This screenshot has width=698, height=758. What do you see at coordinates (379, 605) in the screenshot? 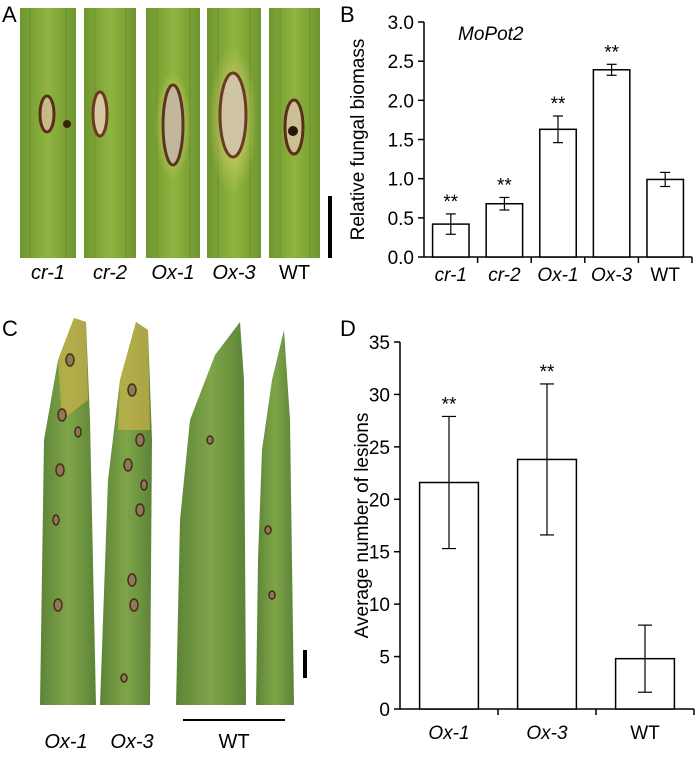
I see `y-tick-label: 10` at bounding box center [379, 605].